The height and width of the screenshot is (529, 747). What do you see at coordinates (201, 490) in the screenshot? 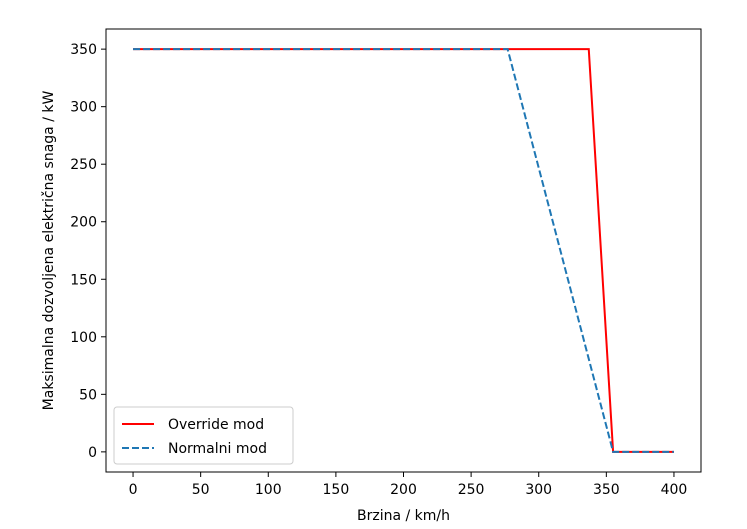
I see `x-tick-label: 50` at bounding box center [201, 490].